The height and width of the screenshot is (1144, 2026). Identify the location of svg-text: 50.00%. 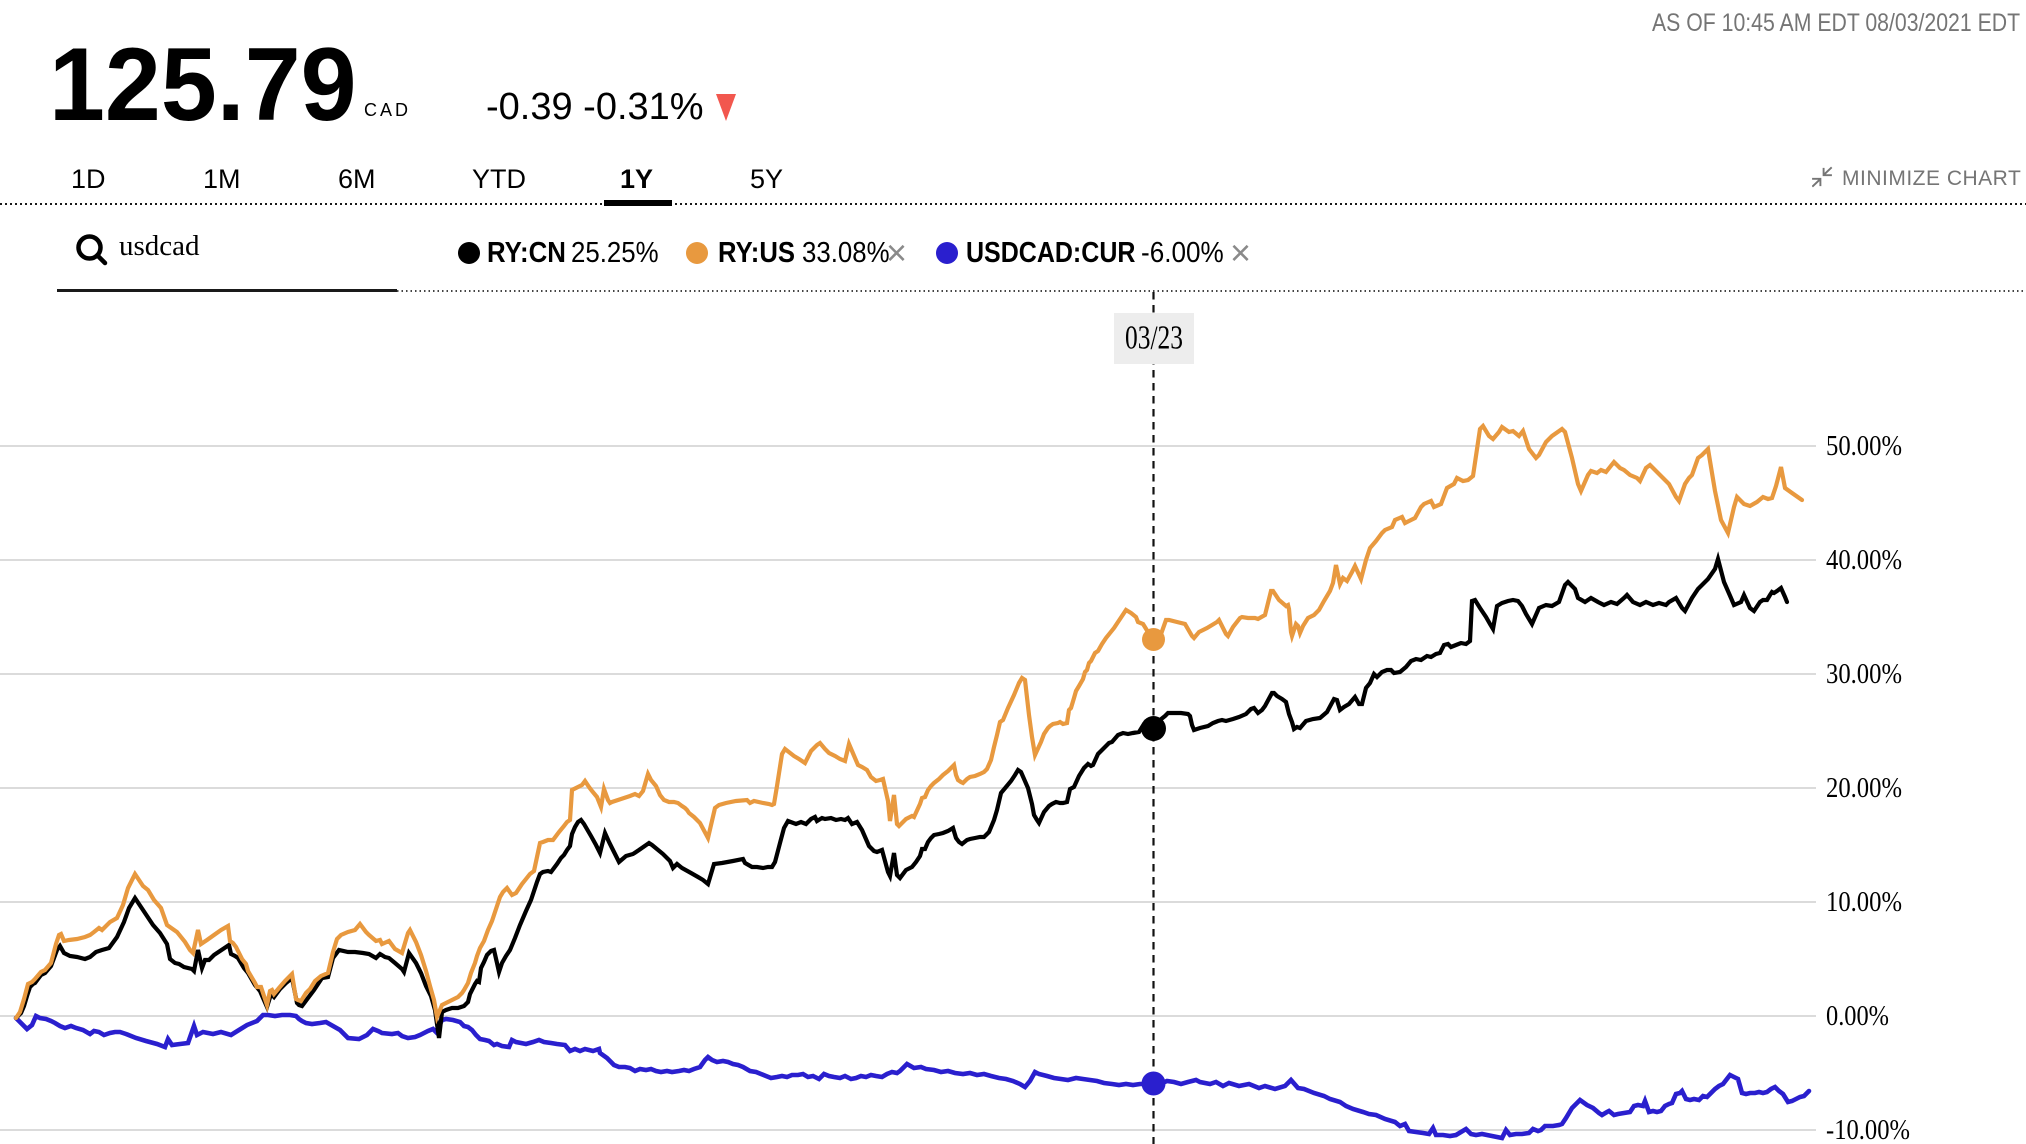
(1864, 446).